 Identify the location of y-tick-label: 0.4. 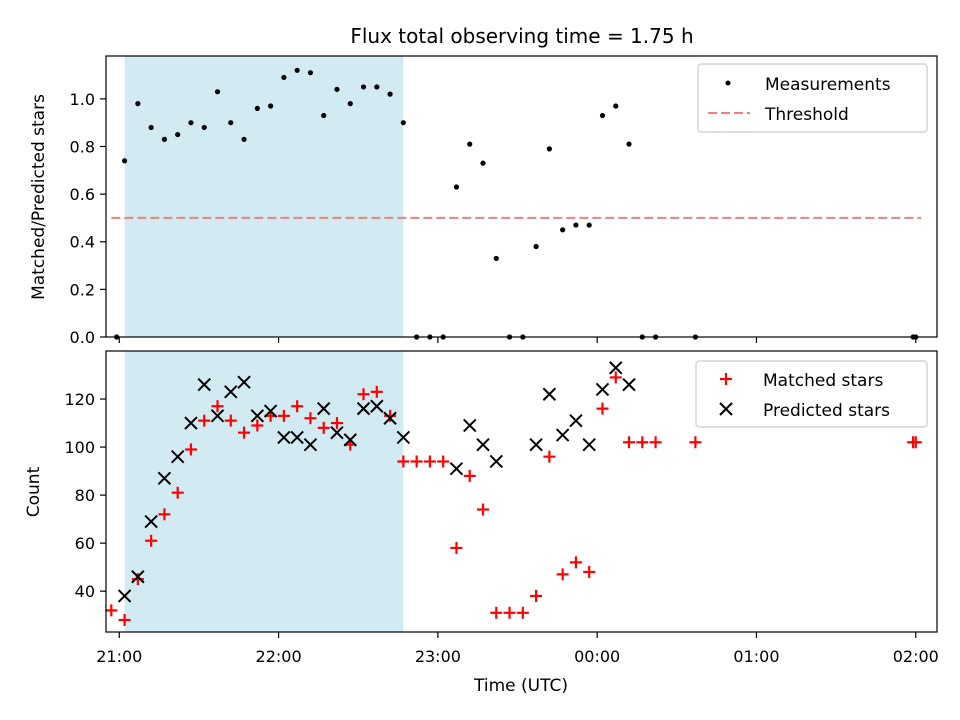
(82, 242).